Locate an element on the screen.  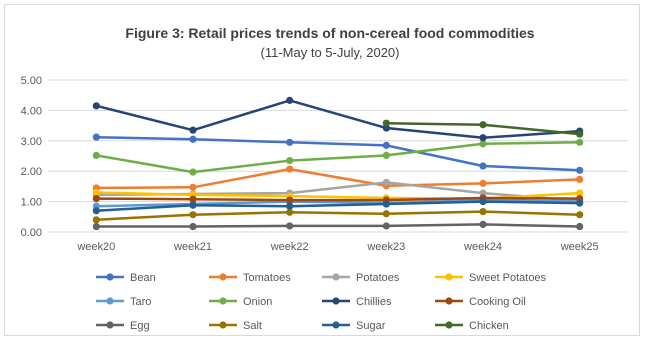
legend-item: Egg is located at coordinates (123, 326).